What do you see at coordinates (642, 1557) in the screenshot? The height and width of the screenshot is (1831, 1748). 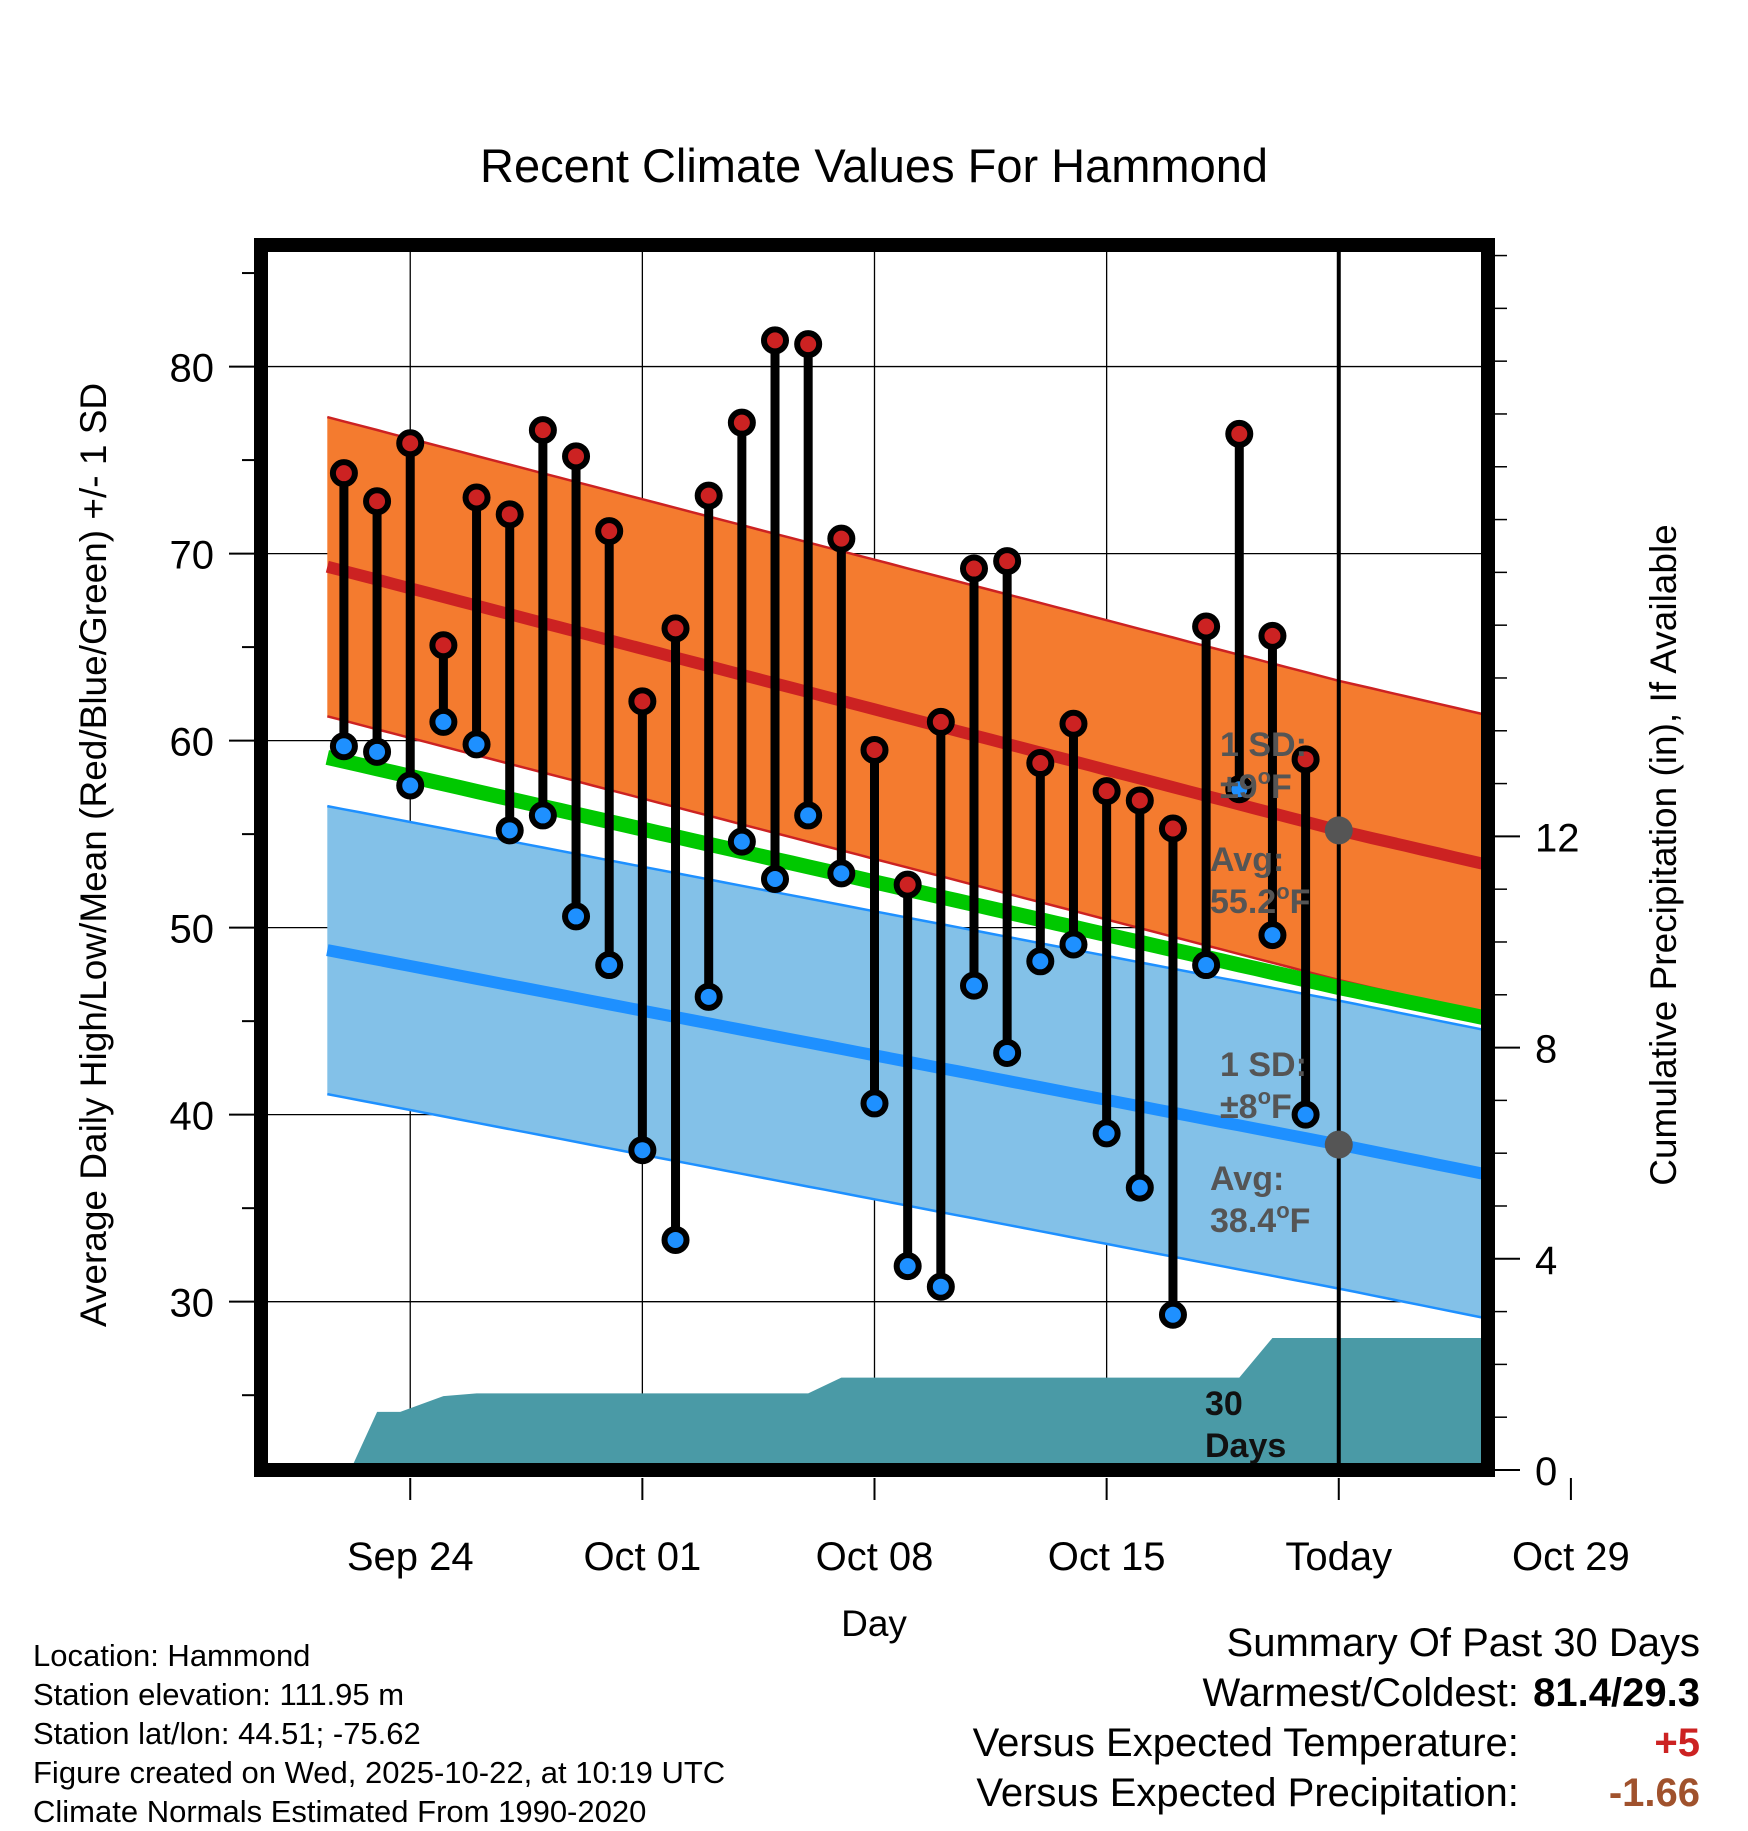 I see `x-tick-label: Oct 01` at bounding box center [642, 1557].